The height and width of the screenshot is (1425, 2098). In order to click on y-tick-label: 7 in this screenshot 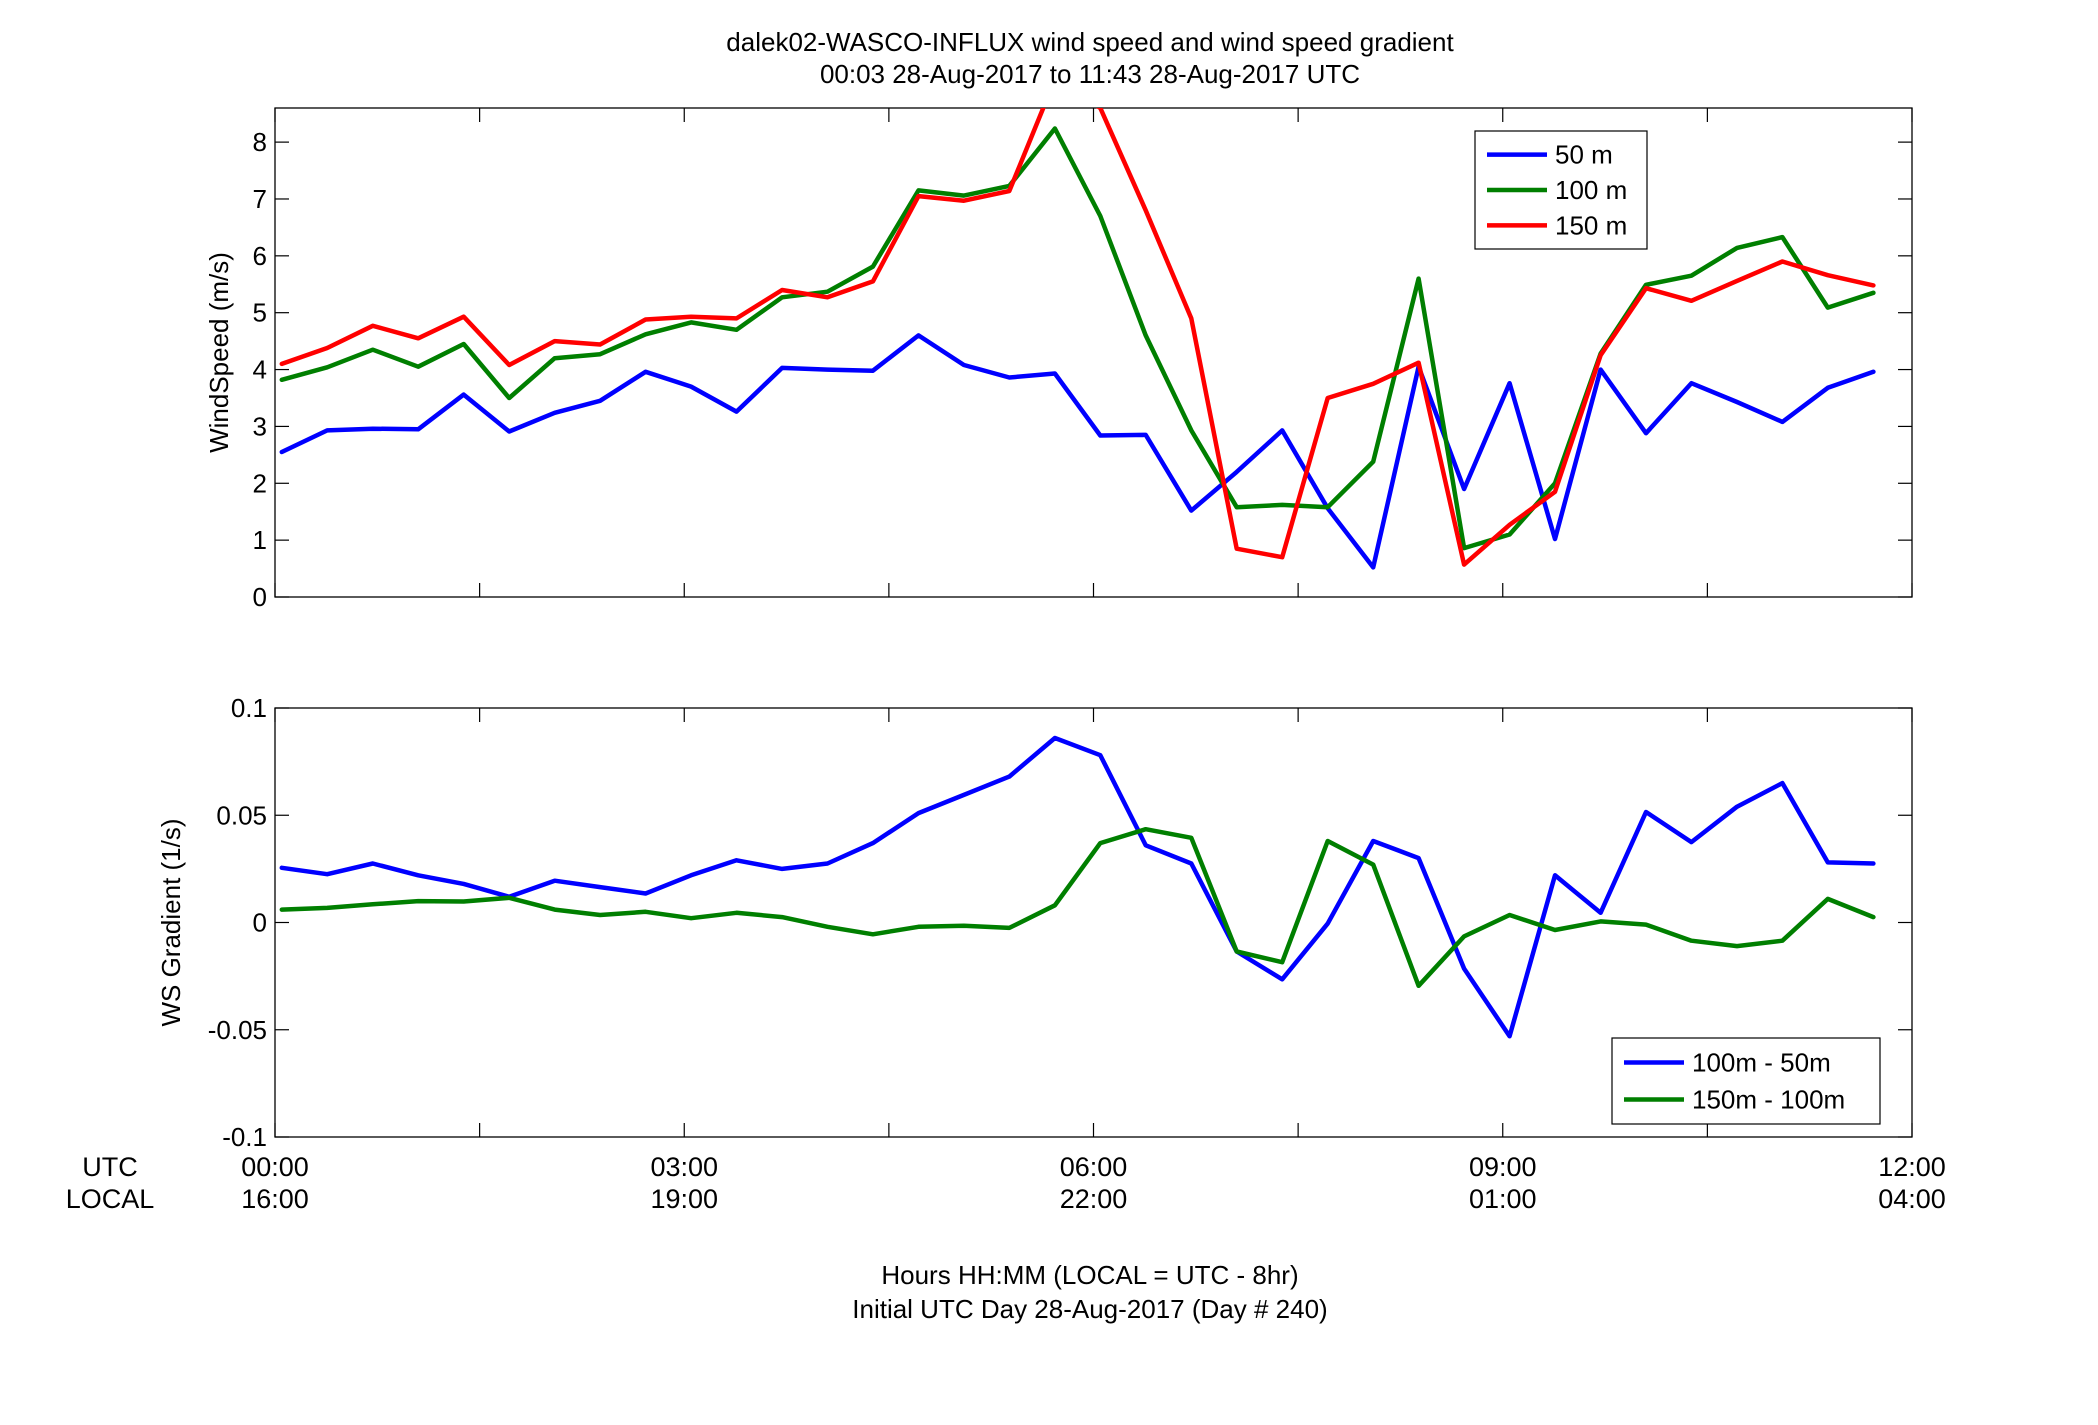, I will do `click(260, 199)`.